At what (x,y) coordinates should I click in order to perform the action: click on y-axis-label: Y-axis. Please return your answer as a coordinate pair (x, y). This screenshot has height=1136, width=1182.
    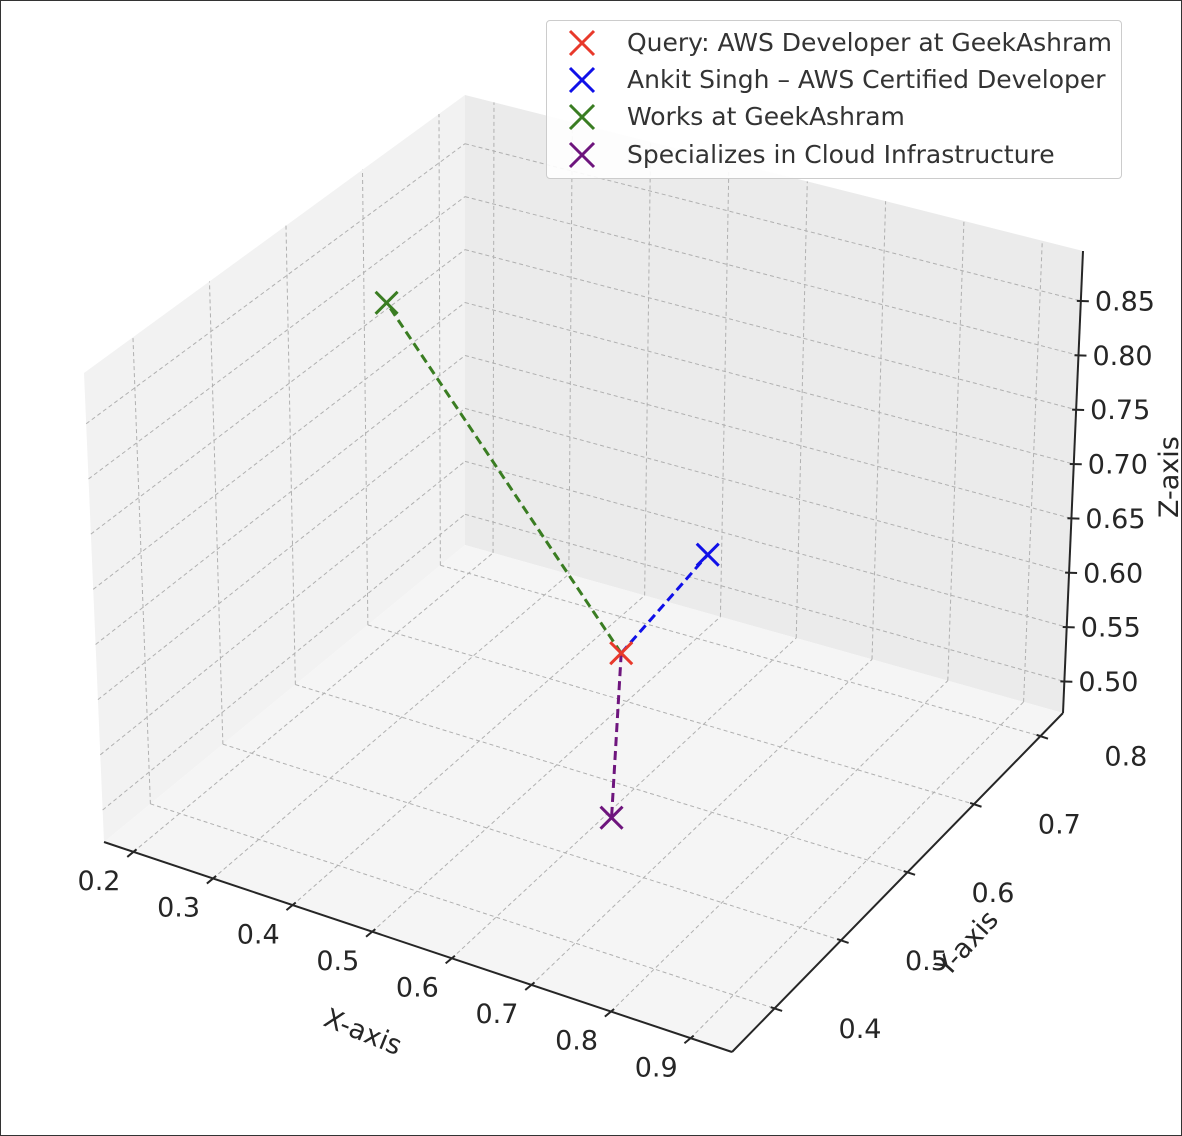
    Looking at the image, I should click on (966, 944).